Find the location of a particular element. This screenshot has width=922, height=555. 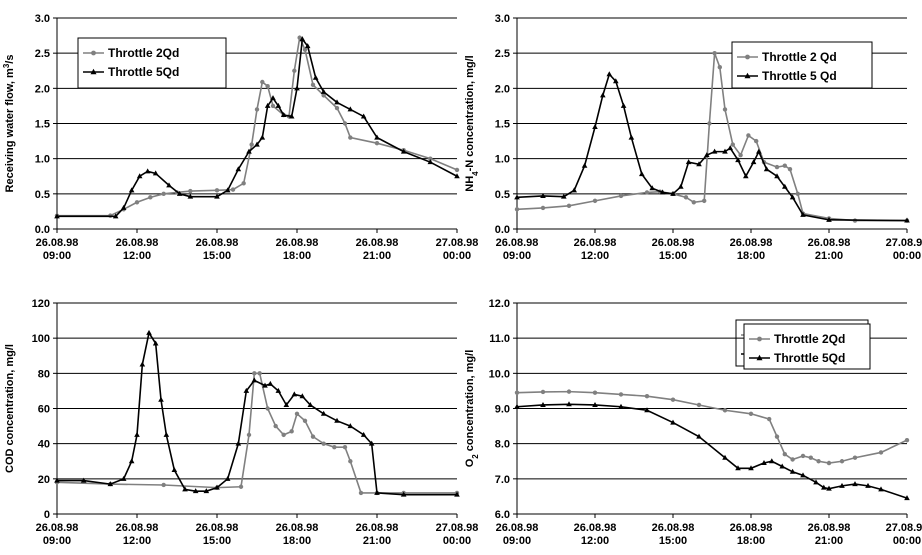

y-tick-label: 6.0 is located at coordinates (502, 515).